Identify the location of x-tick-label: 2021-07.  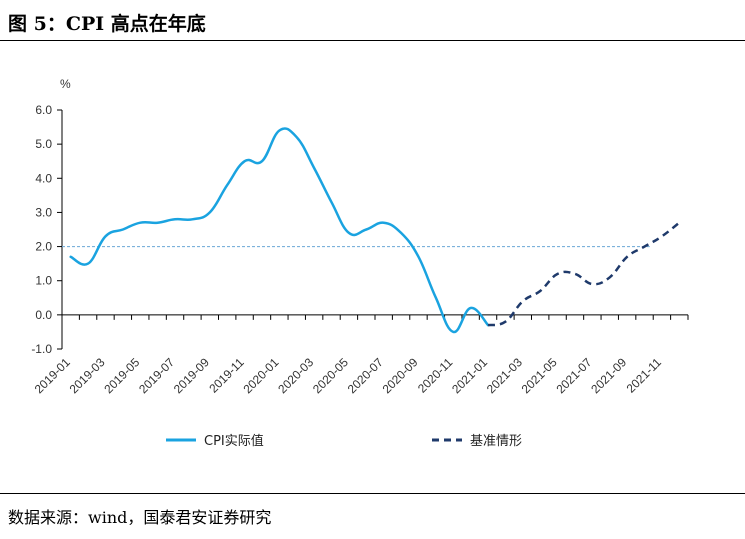
(573, 375).